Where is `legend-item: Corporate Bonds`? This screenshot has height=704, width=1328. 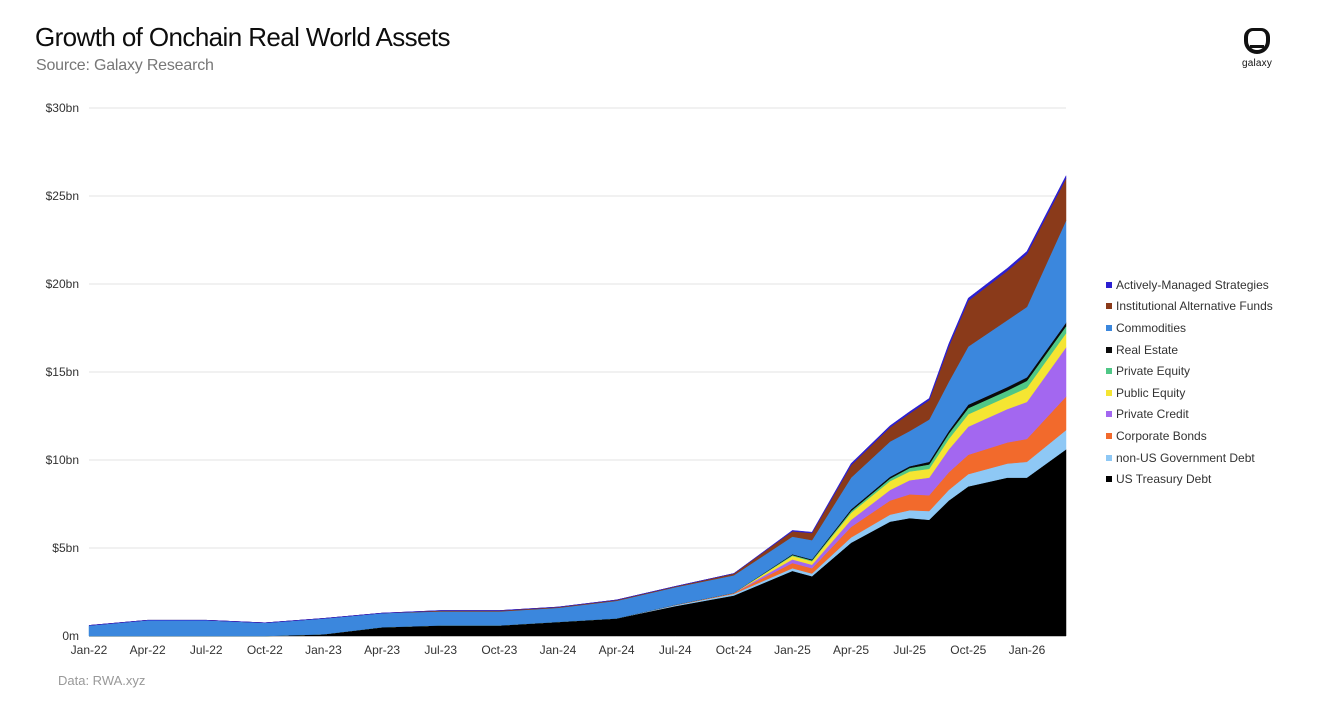 legend-item: Corporate Bonds is located at coordinates (1189, 436).